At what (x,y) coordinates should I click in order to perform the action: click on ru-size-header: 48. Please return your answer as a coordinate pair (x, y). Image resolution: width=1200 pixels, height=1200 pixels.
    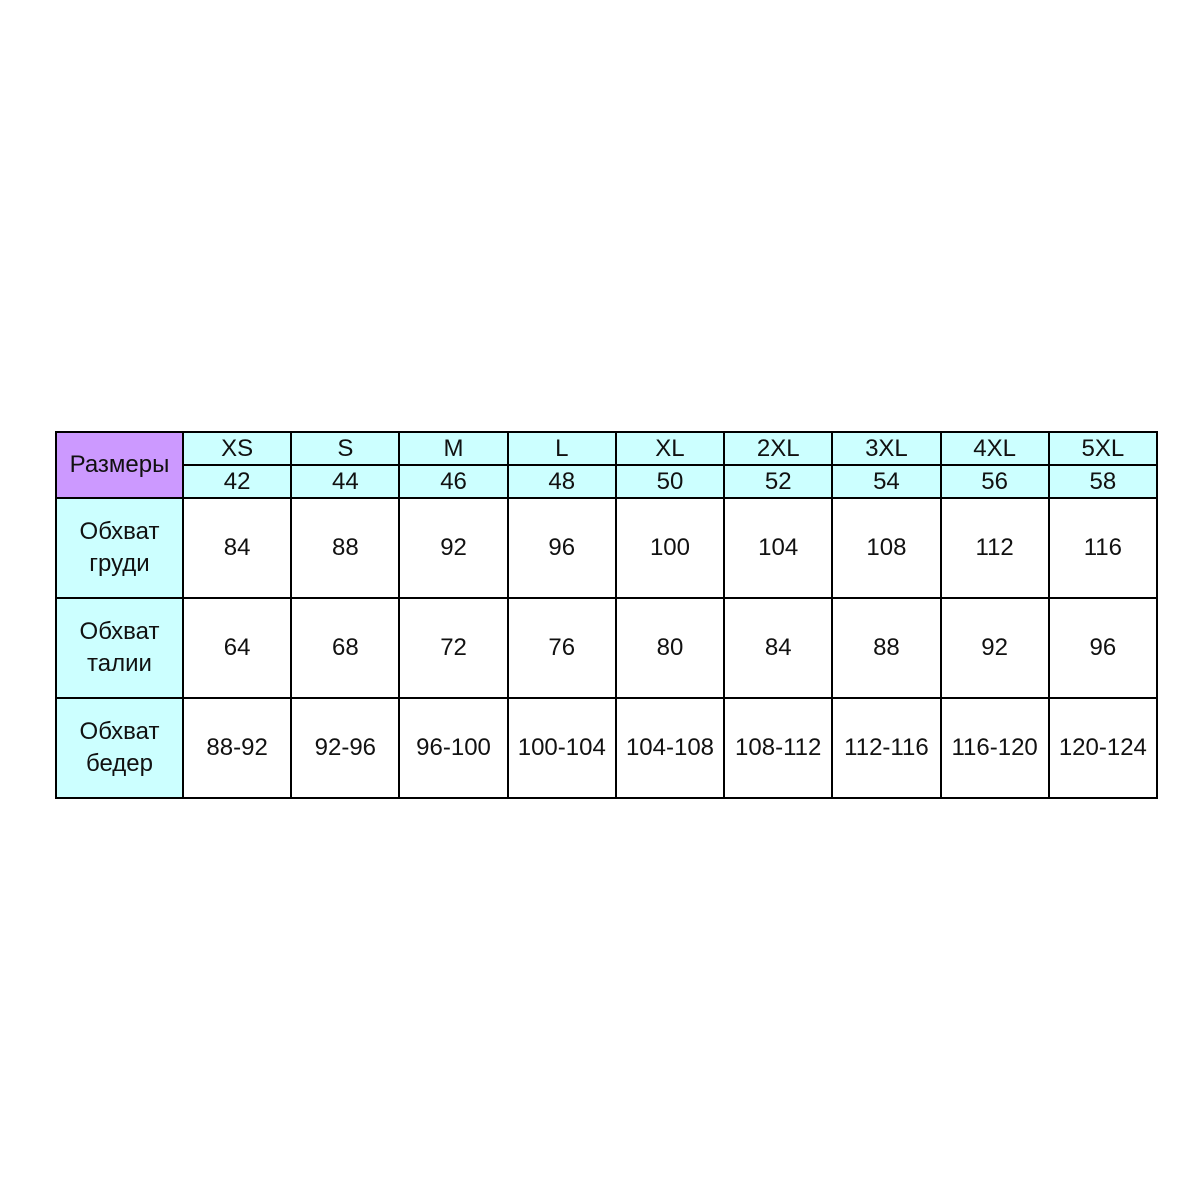
    Looking at the image, I should click on (561, 481).